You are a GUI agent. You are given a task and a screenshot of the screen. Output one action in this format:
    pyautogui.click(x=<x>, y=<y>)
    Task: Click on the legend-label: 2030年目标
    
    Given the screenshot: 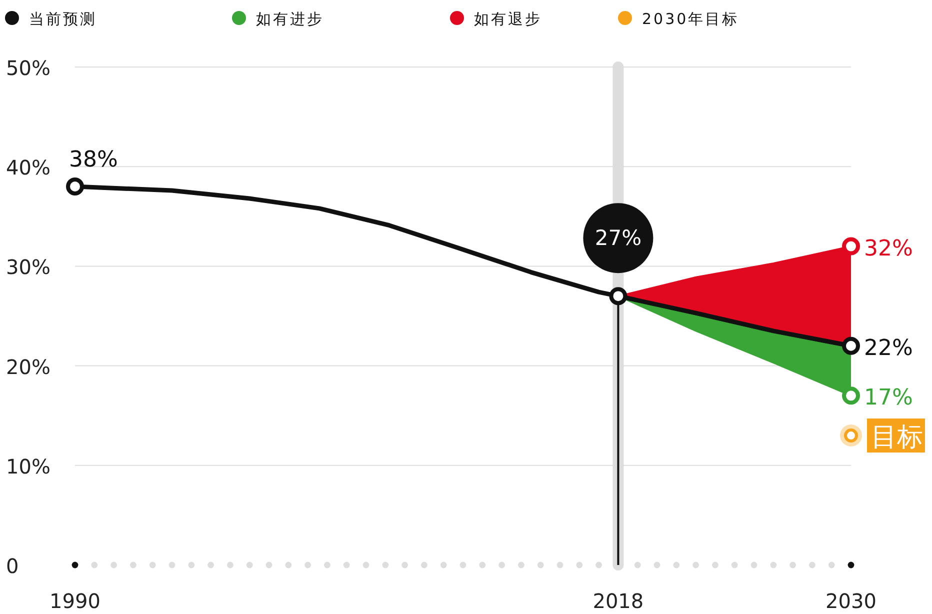 What is the action you would take?
    pyautogui.click(x=691, y=19)
    